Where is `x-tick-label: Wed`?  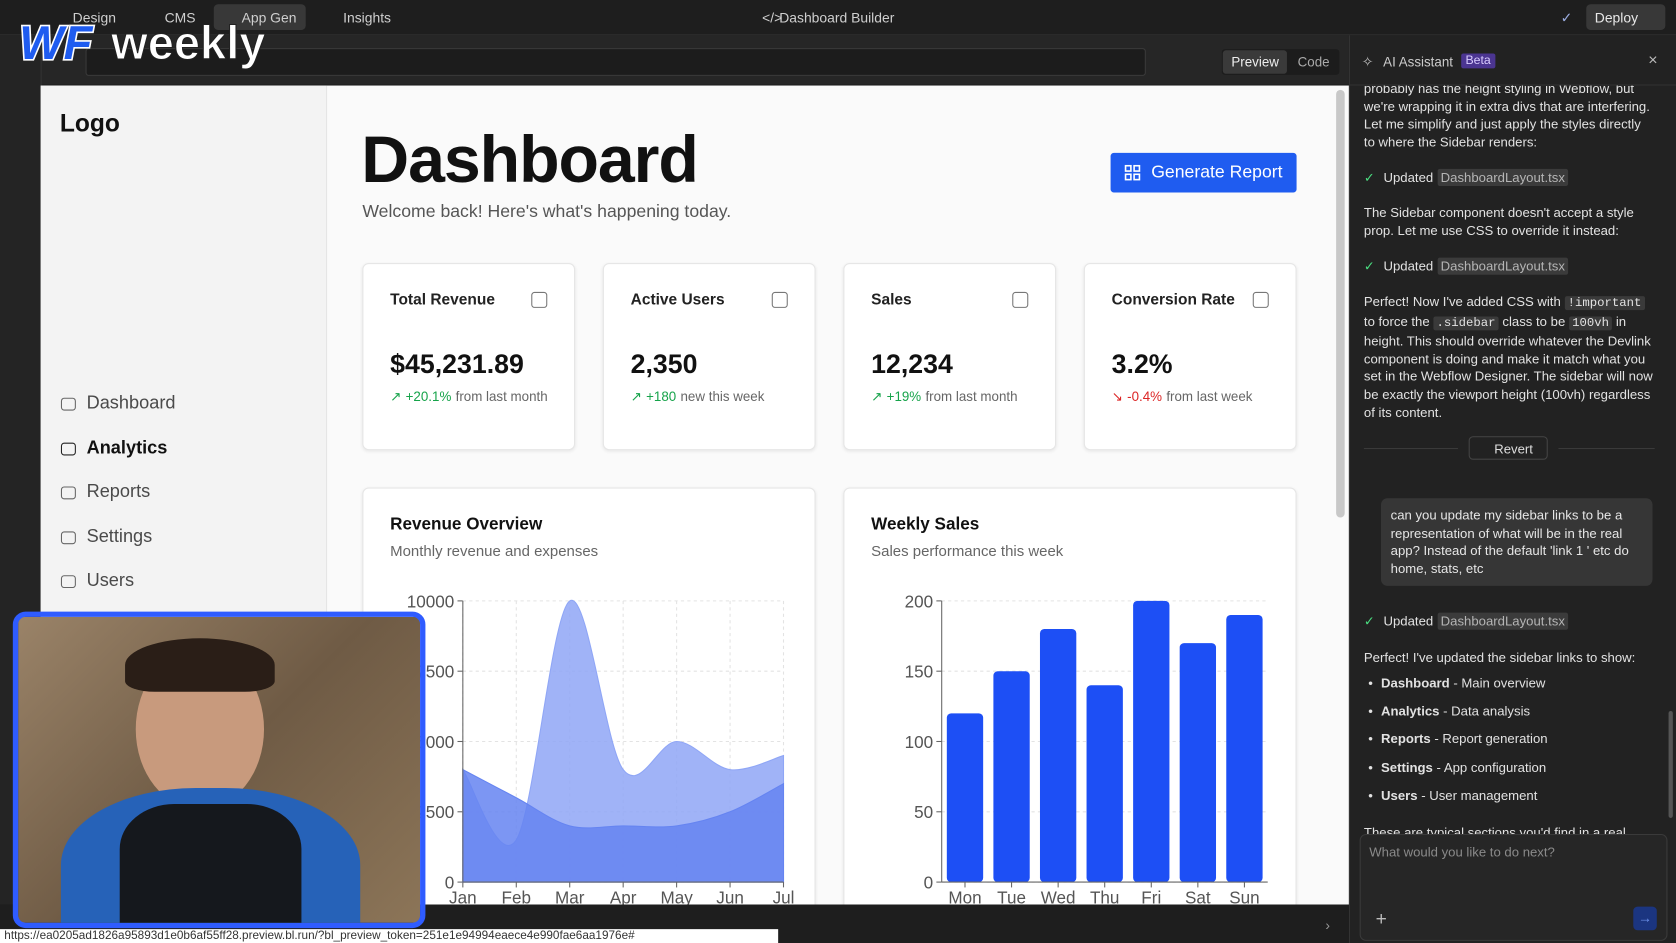 x-tick-label: Wed is located at coordinates (1058, 897).